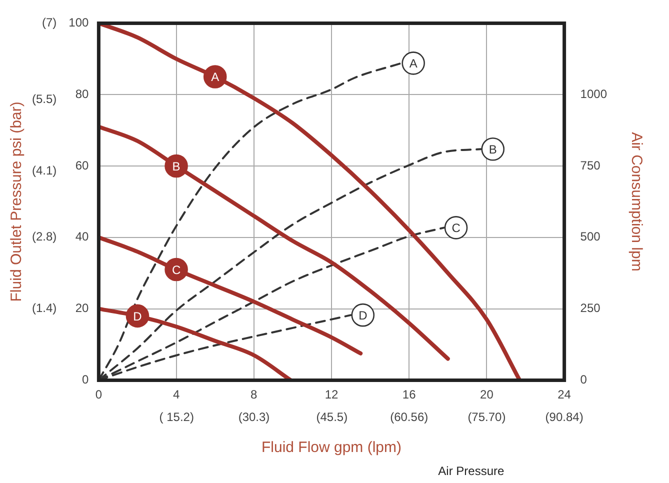  What do you see at coordinates (584, 379) in the screenshot?
I see `y2-tick-label: 0` at bounding box center [584, 379].